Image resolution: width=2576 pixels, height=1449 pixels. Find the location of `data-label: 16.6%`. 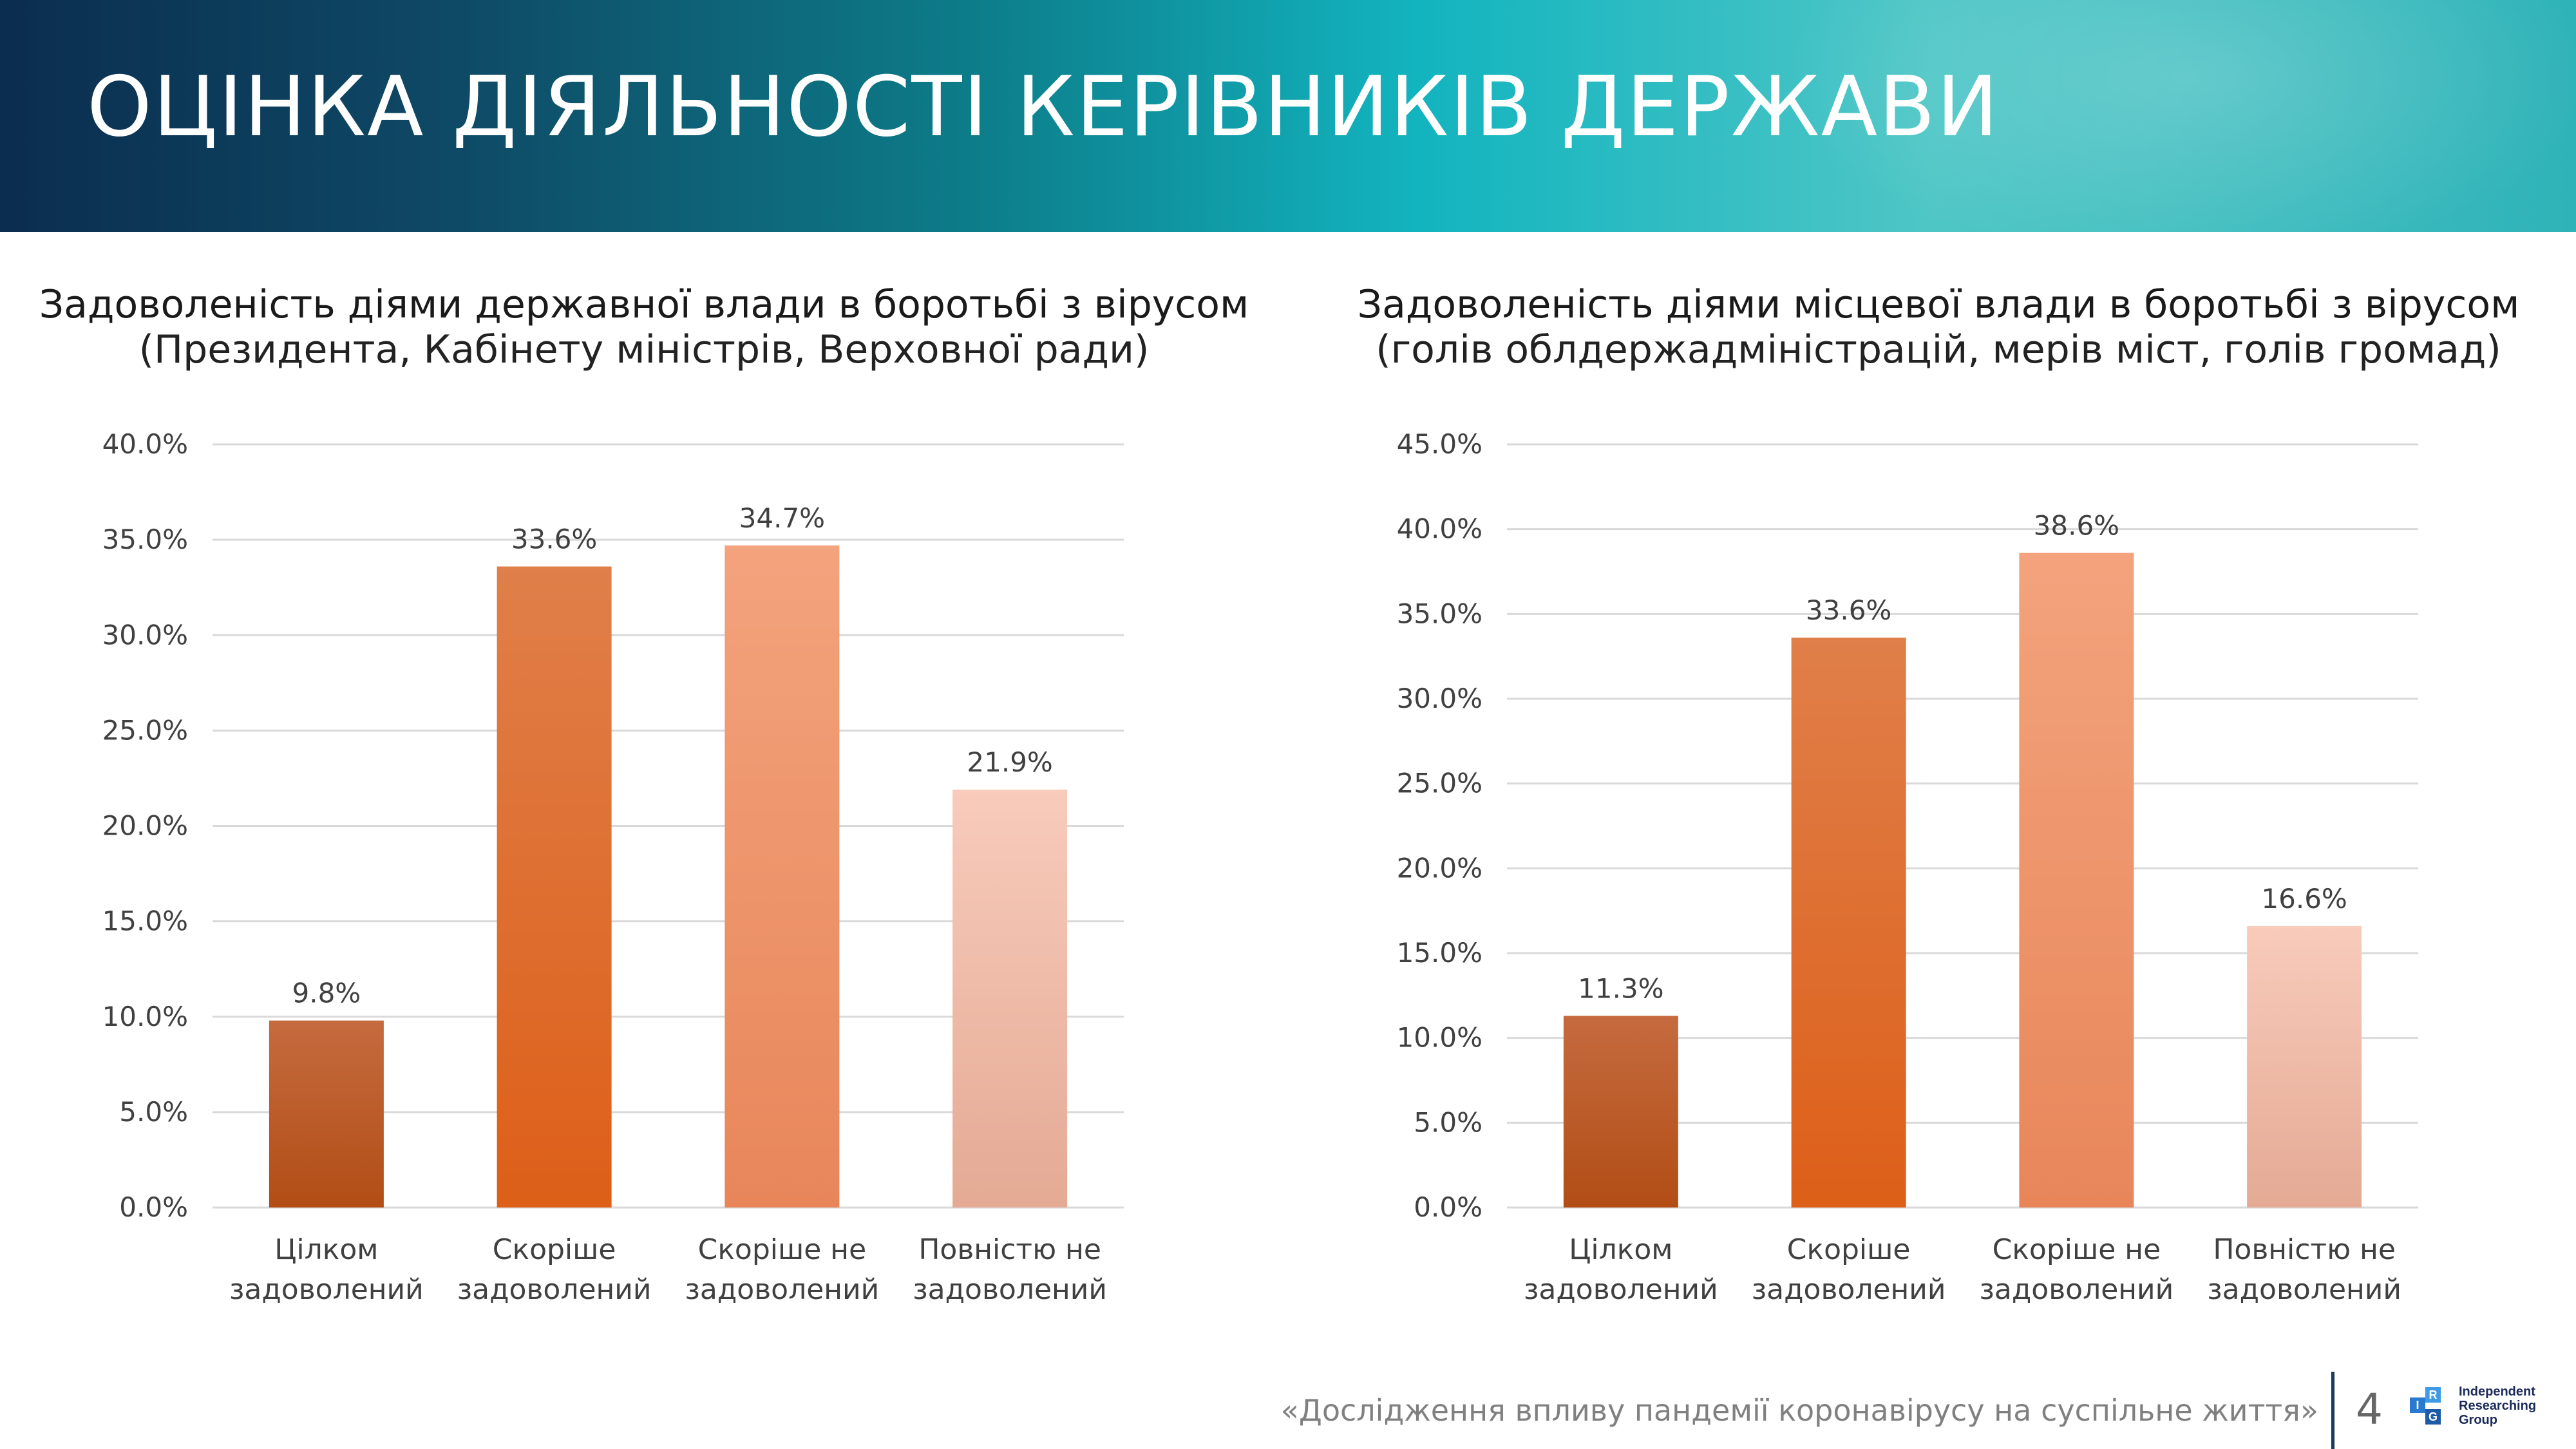

data-label: 16.6% is located at coordinates (2304, 899).